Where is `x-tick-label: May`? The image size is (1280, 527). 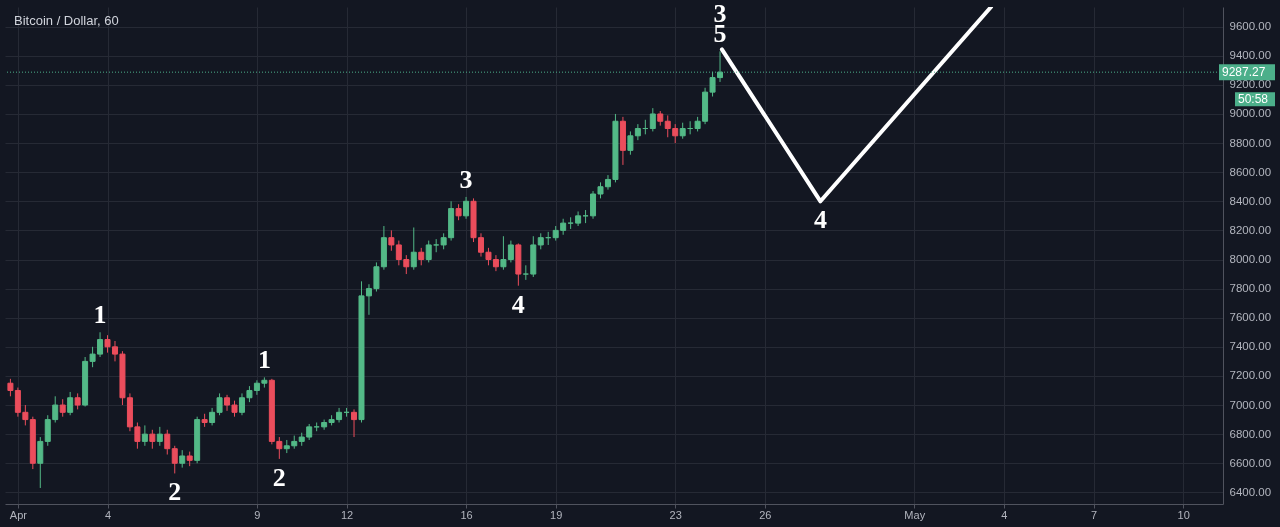 x-tick-label: May is located at coordinates (915, 514).